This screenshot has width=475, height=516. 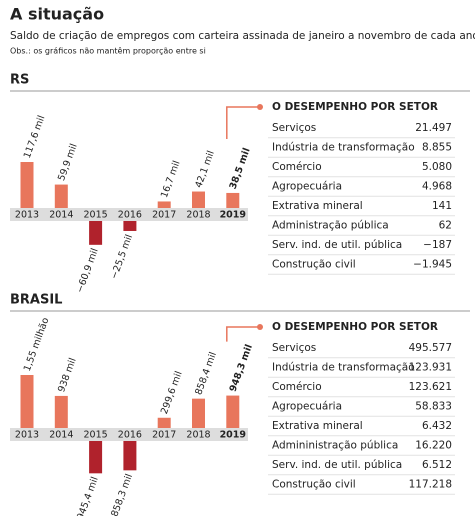 What do you see at coordinates (121, 494) in the screenshot?
I see `value-label: −858,3 mil` at bounding box center [121, 494].